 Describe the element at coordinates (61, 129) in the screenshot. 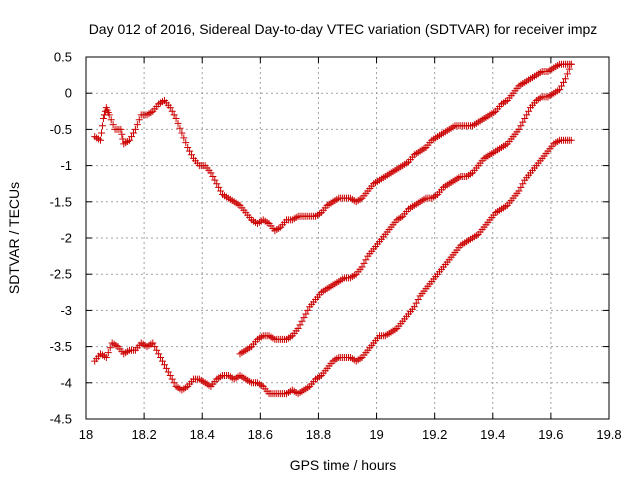

I see `y-tick-label: -0.5` at that location.